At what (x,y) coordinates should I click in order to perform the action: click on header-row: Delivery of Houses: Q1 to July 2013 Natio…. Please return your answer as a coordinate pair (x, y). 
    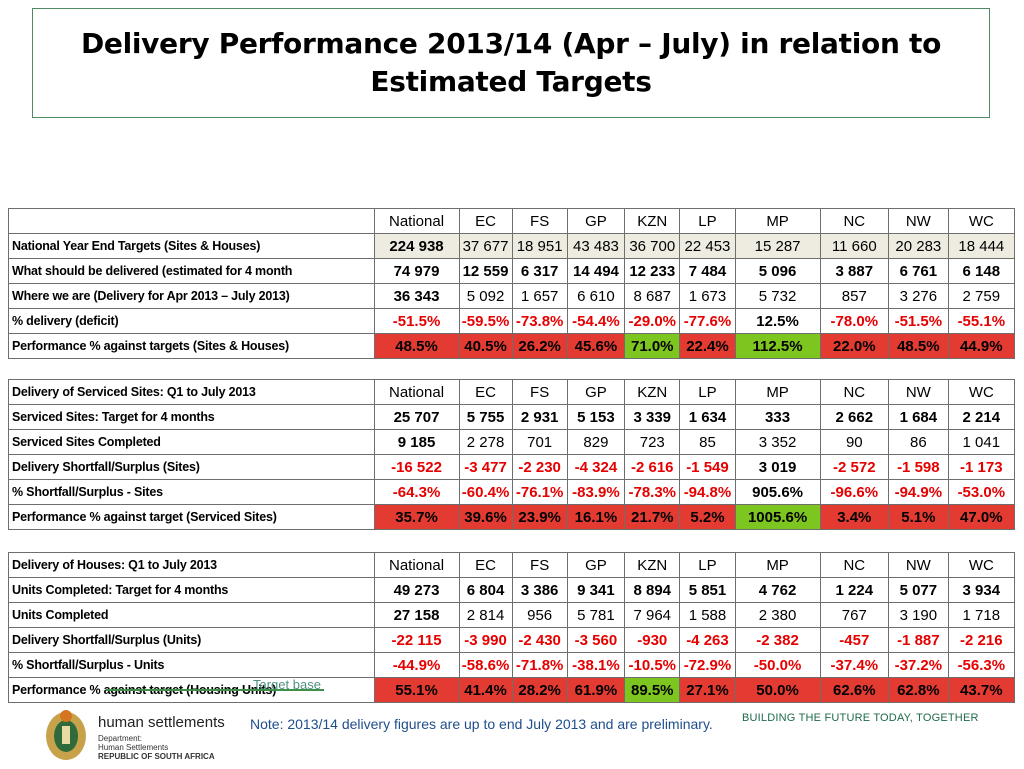
    Looking at the image, I should click on (512, 565).